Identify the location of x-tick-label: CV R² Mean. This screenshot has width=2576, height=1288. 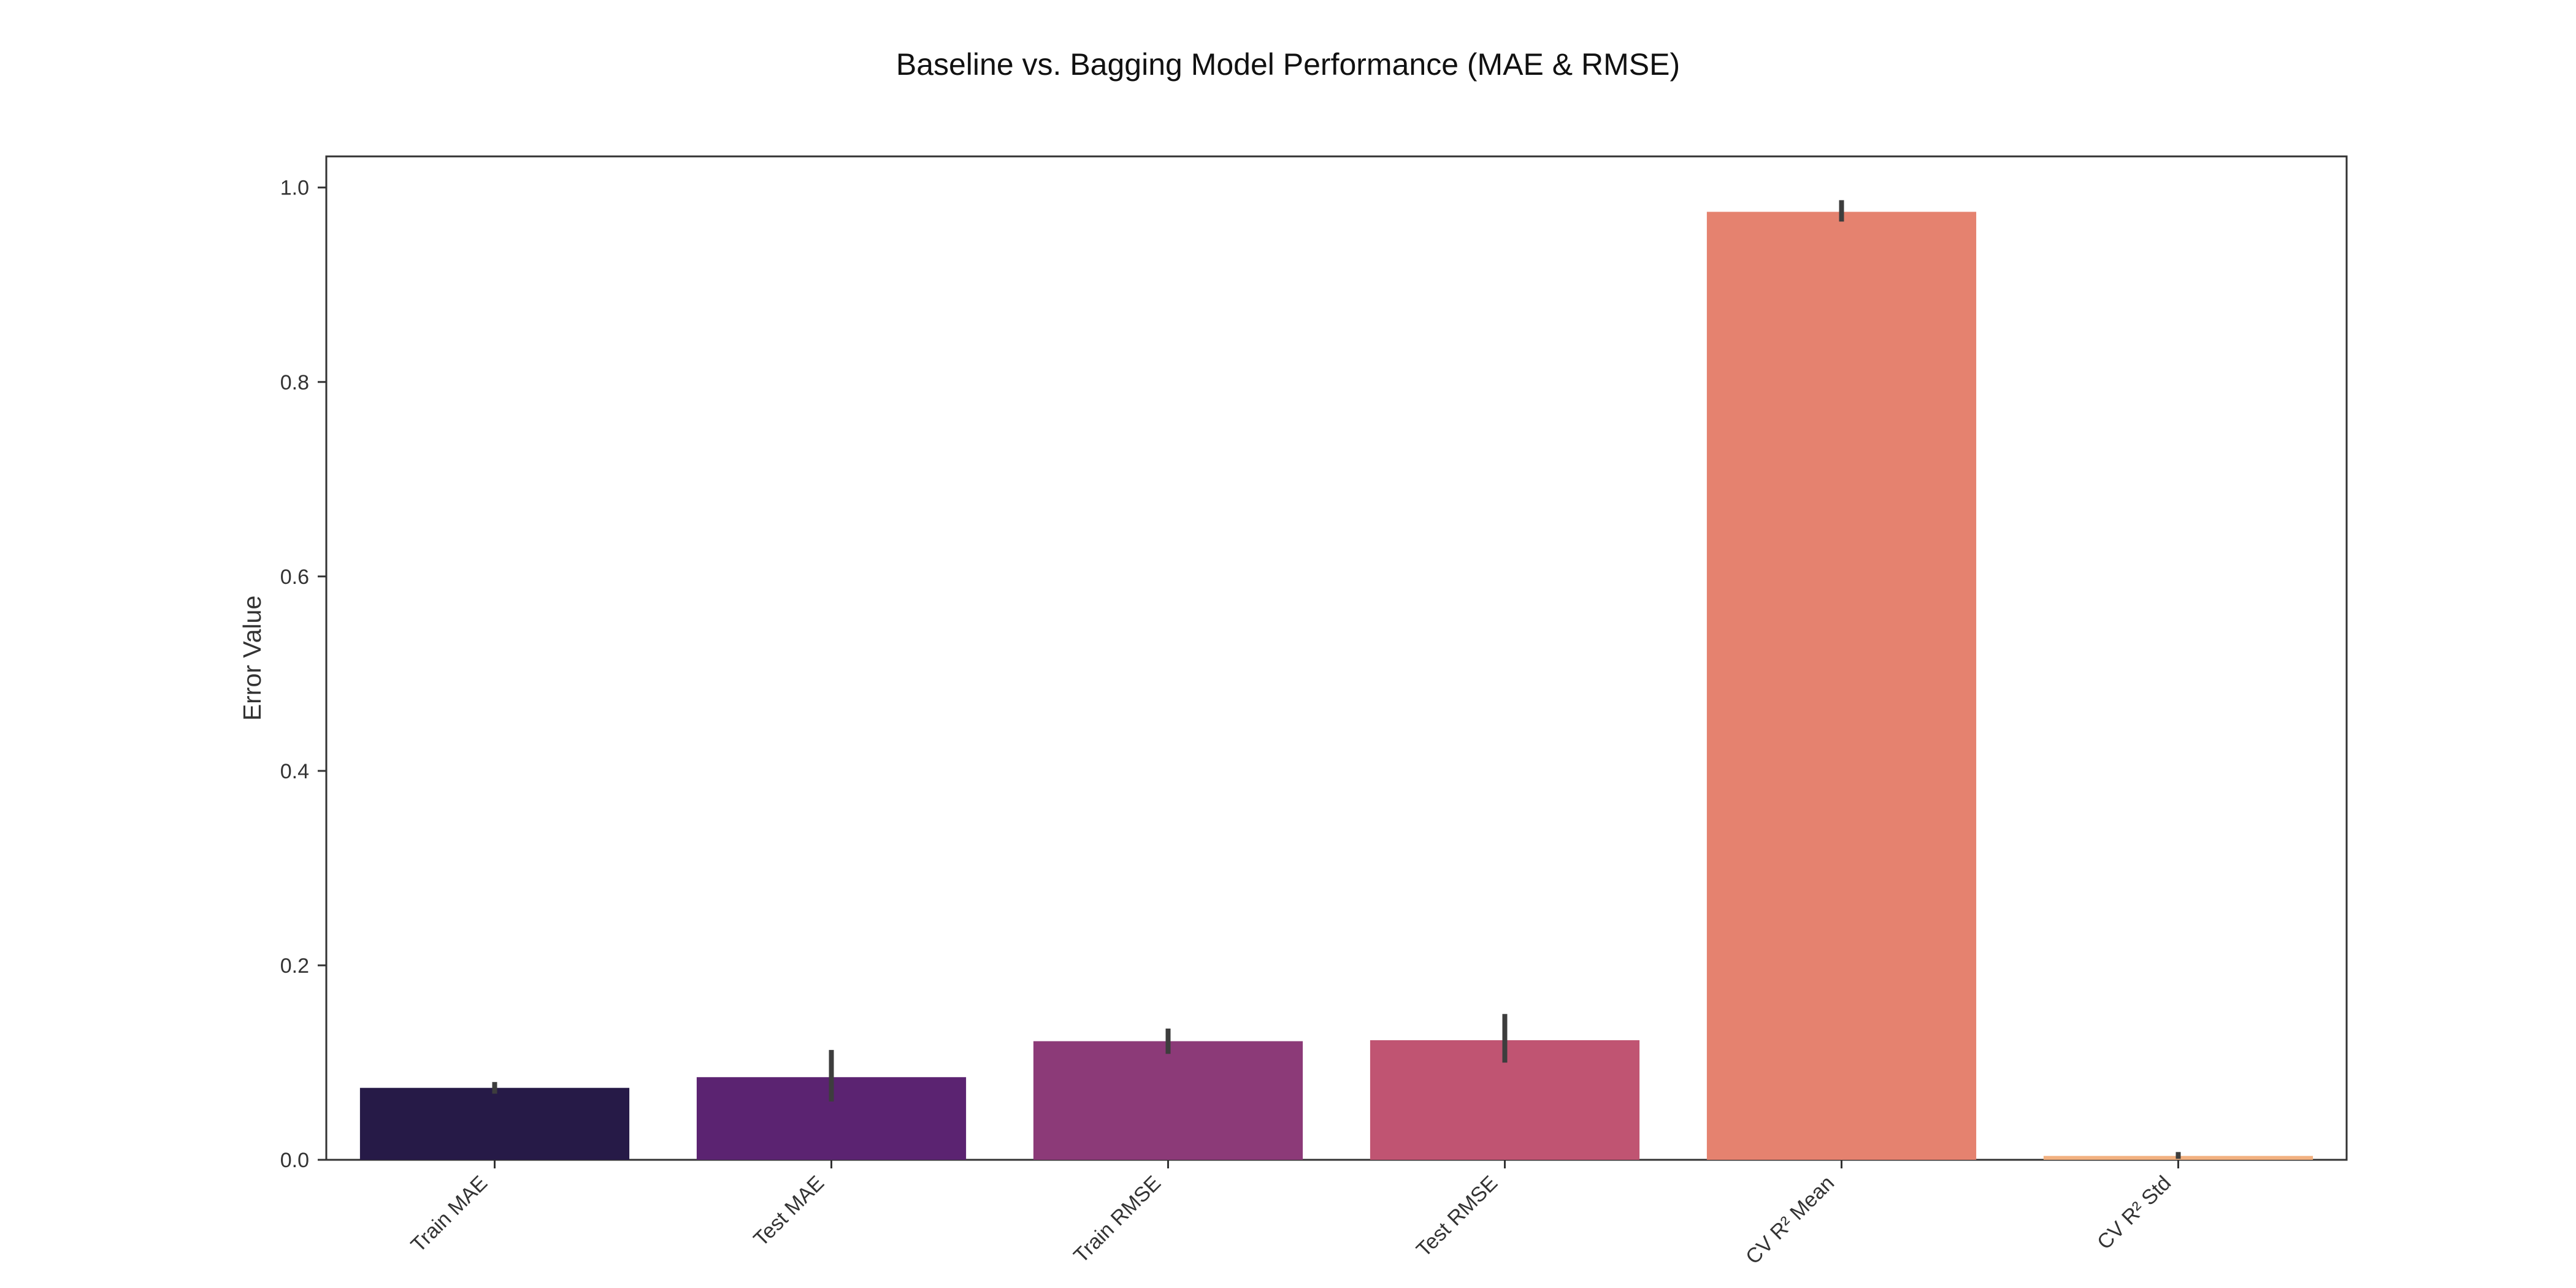
(1790, 1220).